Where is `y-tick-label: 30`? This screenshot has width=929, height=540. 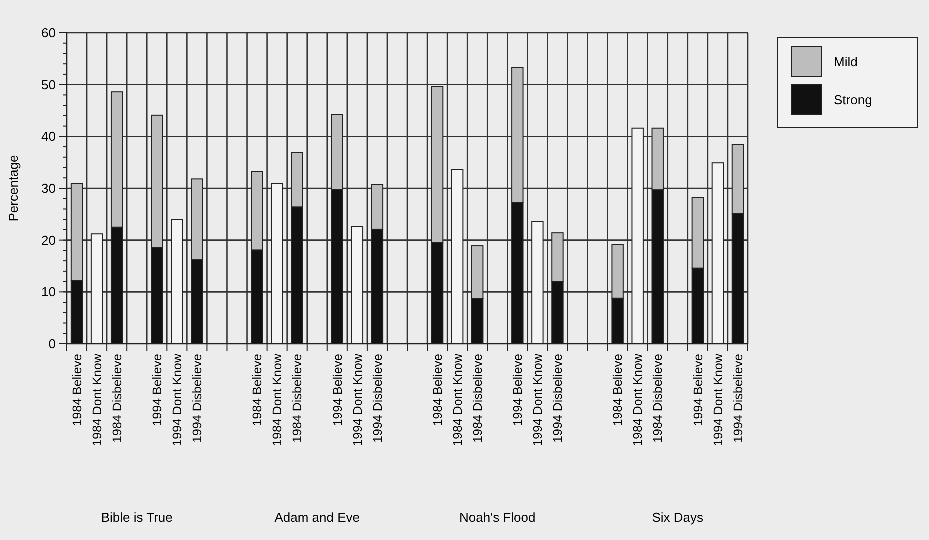
y-tick-label: 30 is located at coordinates (49, 188).